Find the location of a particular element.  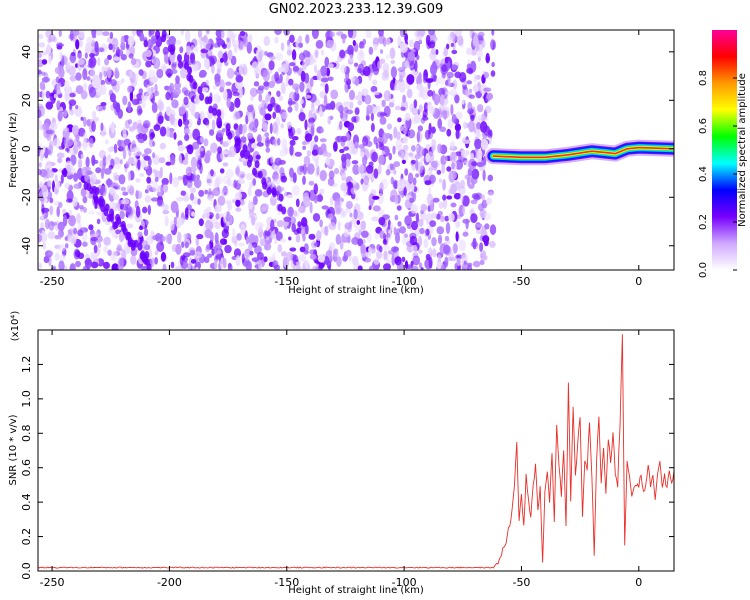

x-tick-label: -250 is located at coordinates (52, 281).